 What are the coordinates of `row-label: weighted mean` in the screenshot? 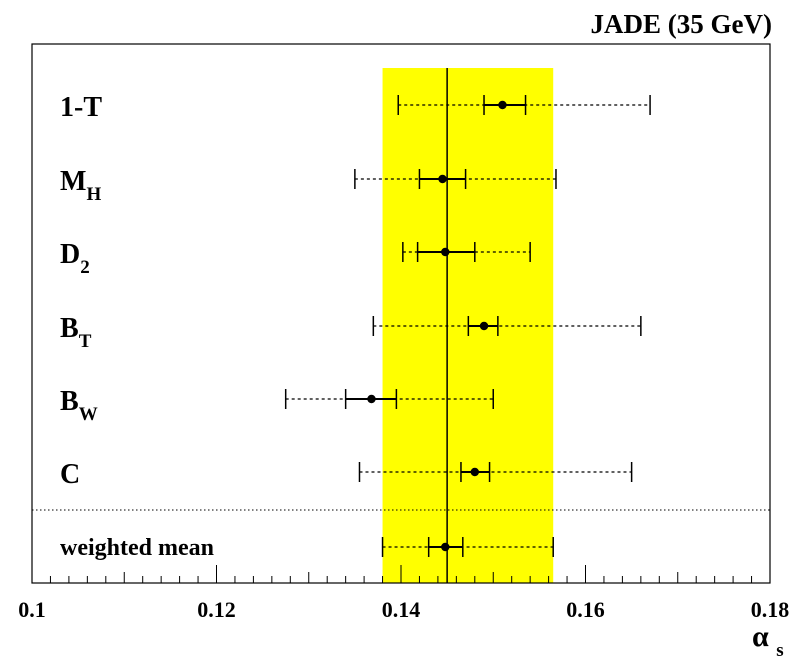 It's located at (137, 548).